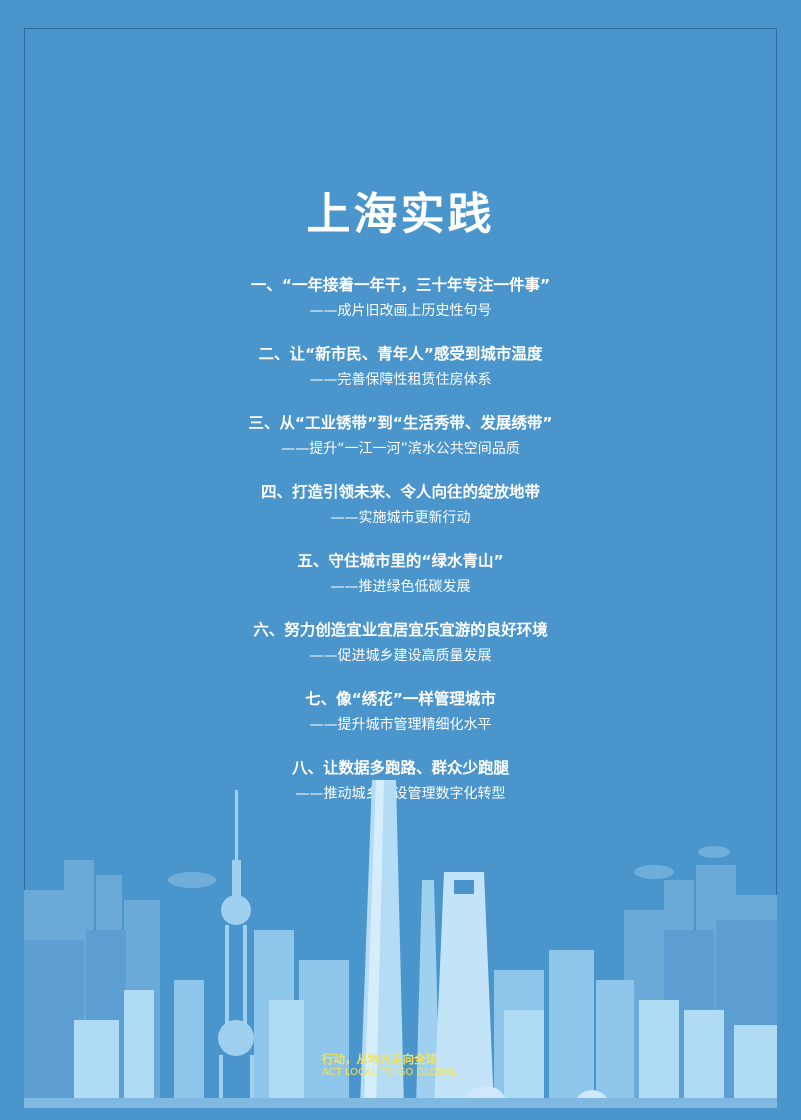  I want to click on item-heading: 六、努力创造宜业宜居宜乐宜游的良好环境, so click(400, 630).